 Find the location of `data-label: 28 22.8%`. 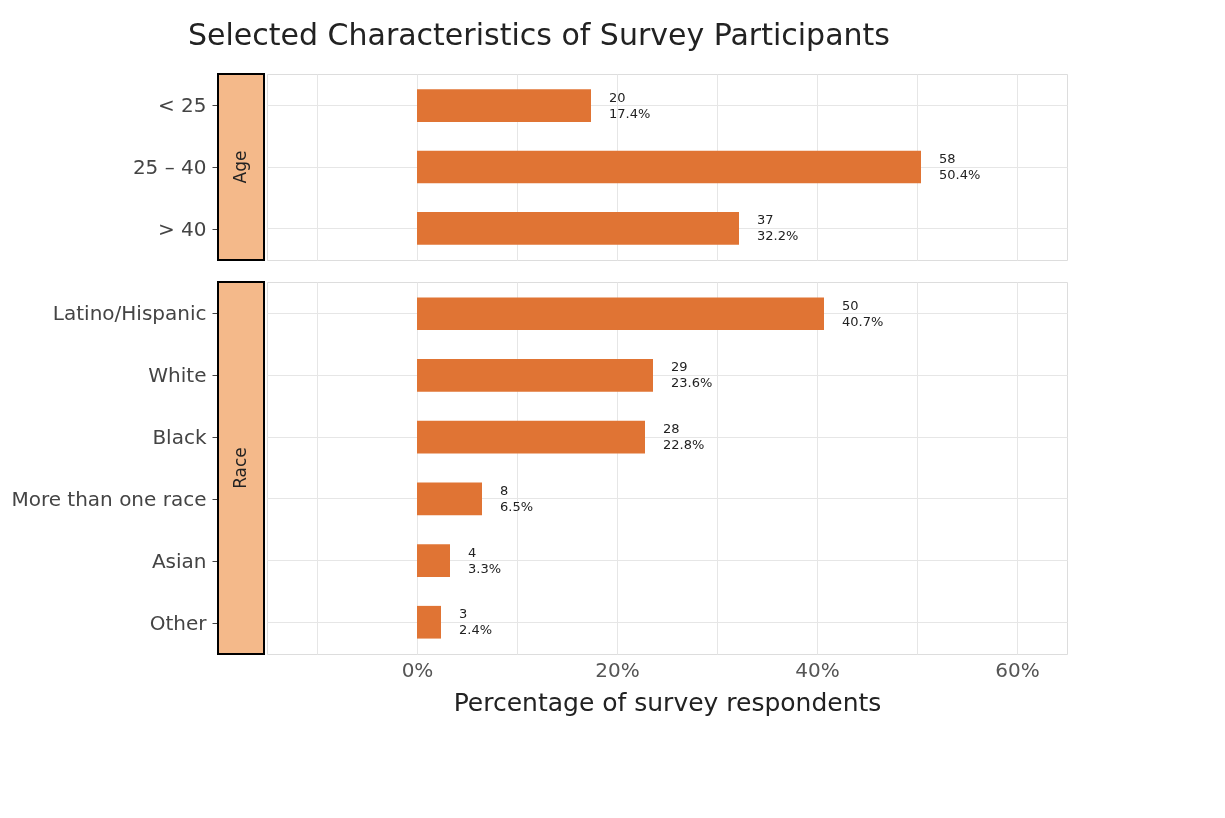

data-label: 28 22.8% is located at coordinates (684, 437).